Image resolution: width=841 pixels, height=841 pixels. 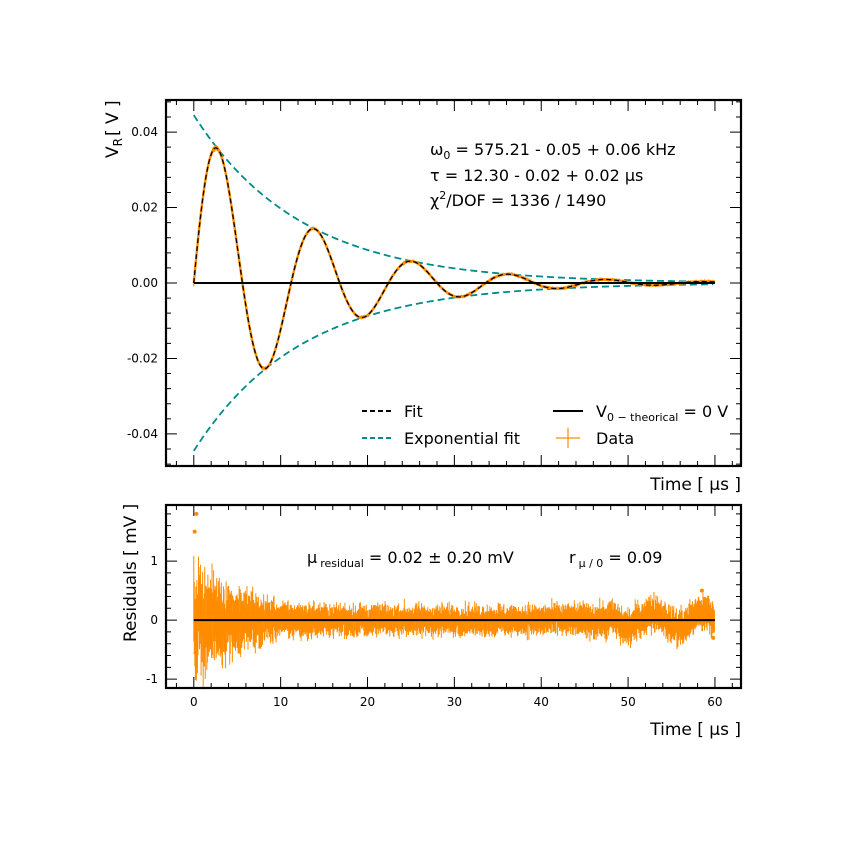 What do you see at coordinates (615, 438) in the screenshot?
I see `legend-data-label: Data` at bounding box center [615, 438].